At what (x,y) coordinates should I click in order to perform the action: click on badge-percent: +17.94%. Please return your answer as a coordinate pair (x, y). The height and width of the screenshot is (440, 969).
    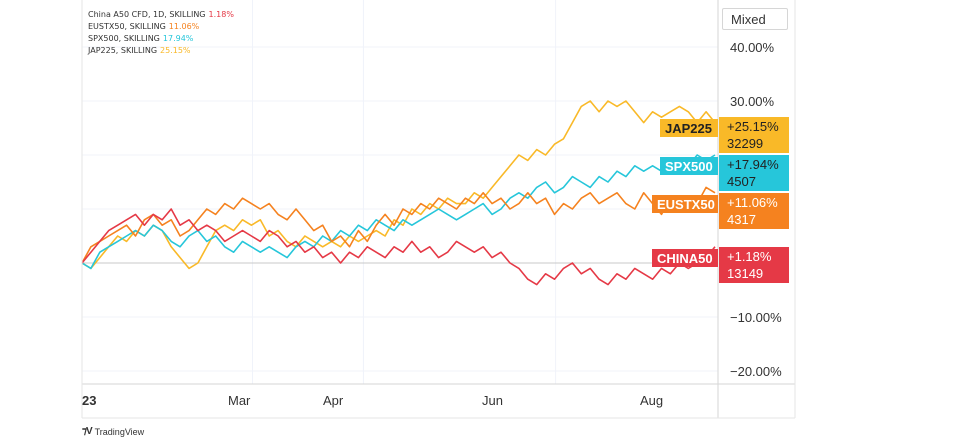
    Looking at the image, I should click on (753, 164).